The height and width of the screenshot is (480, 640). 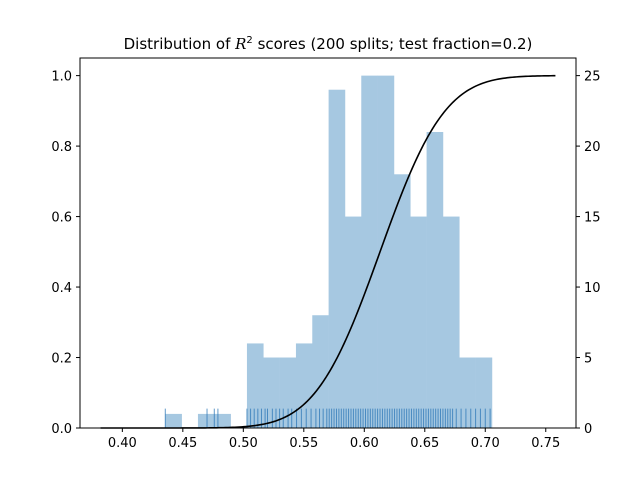 I want to click on y-axis-left: 0.0 0.2 0.4 0.6 0.8 1.0, so click(x=65, y=253).